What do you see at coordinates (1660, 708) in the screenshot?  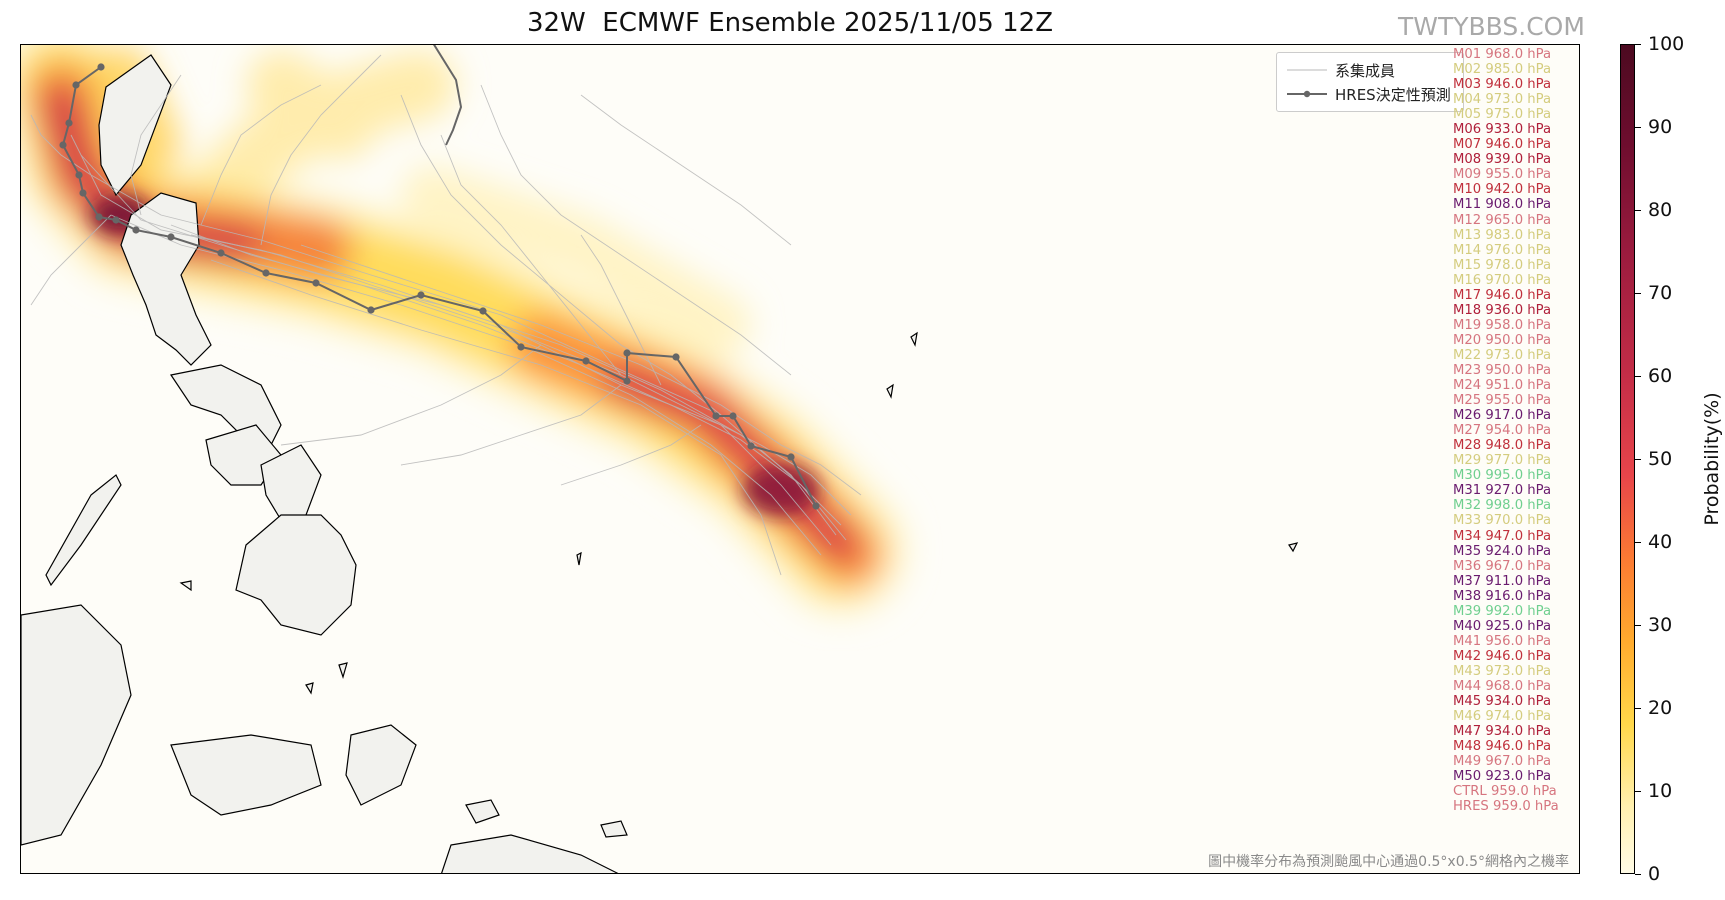 I see `colorbar-tick-label: 20` at bounding box center [1660, 708].